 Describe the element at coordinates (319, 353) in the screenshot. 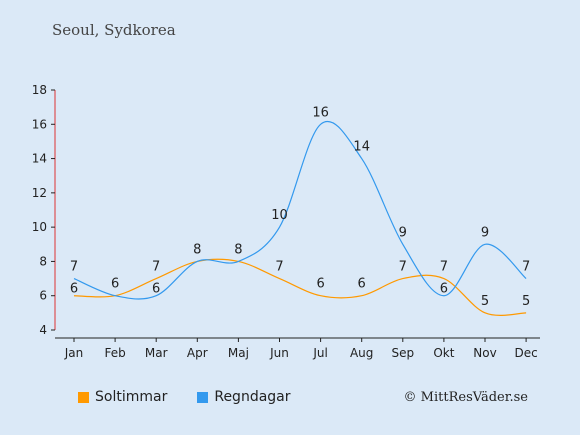

I see `x-tick-label: Jul` at that location.